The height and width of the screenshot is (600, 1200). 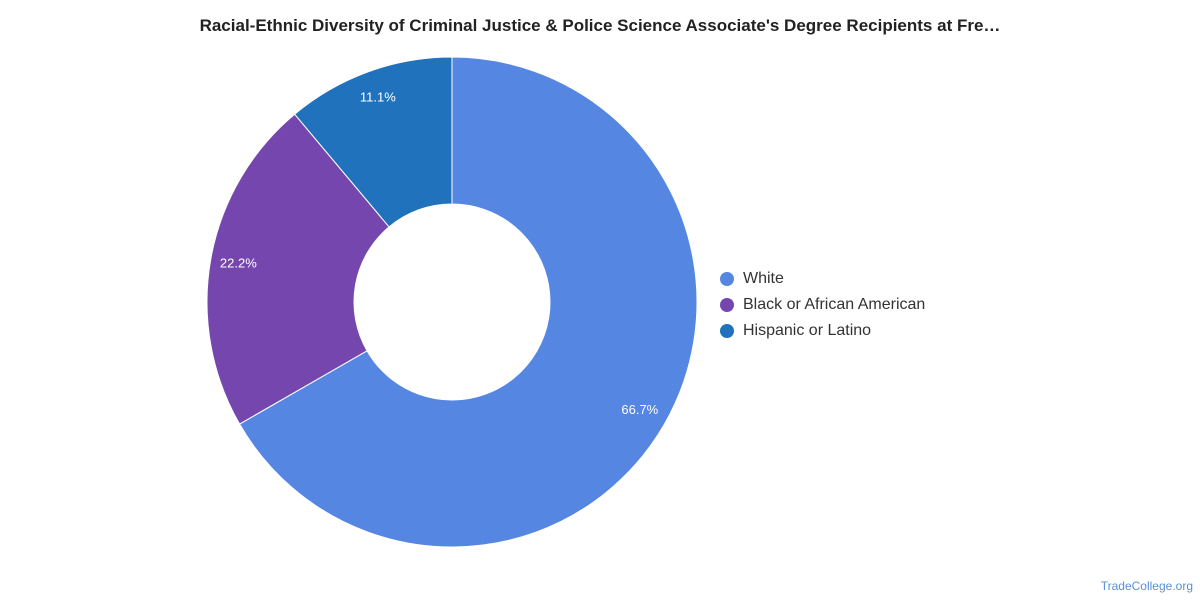 What do you see at coordinates (822, 279) in the screenshot?
I see `legend-item-white: White` at bounding box center [822, 279].